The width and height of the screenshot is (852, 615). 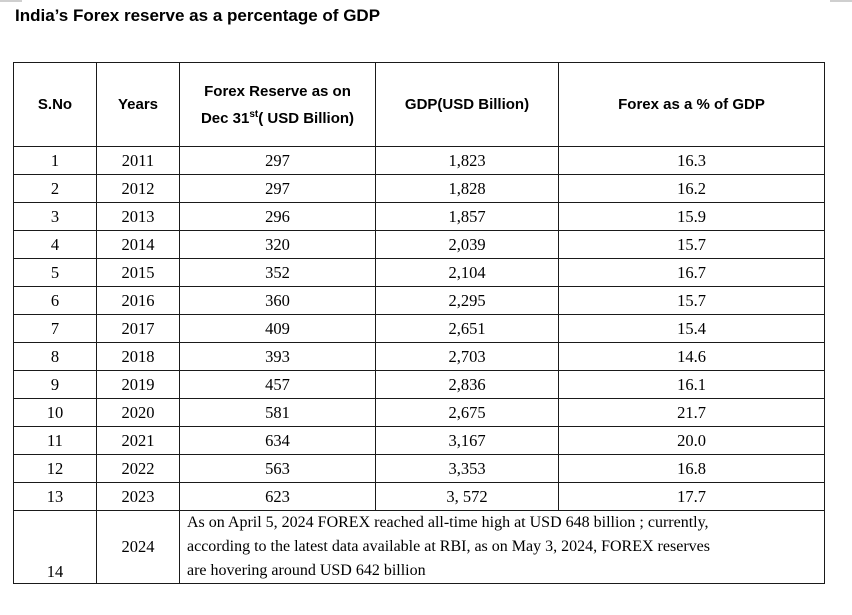 What do you see at coordinates (55, 216) in the screenshot?
I see `cell-sno: 3` at bounding box center [55, 216].